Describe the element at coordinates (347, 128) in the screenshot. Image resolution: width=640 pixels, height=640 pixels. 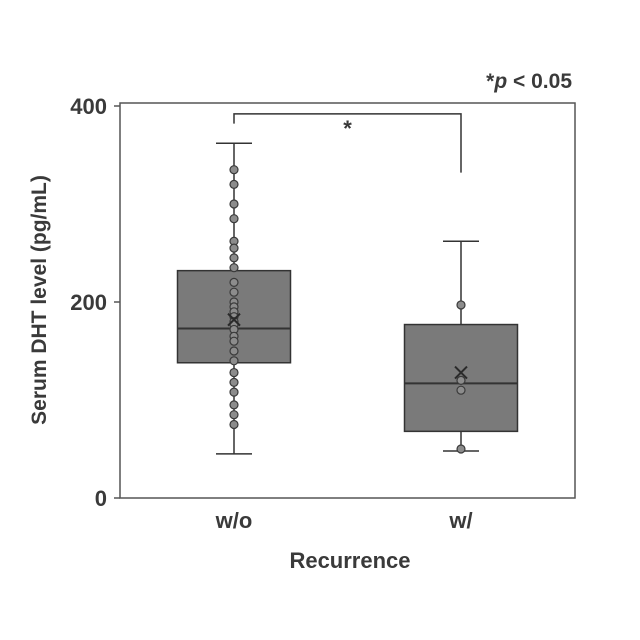
I see `significance-star: *` at that location.